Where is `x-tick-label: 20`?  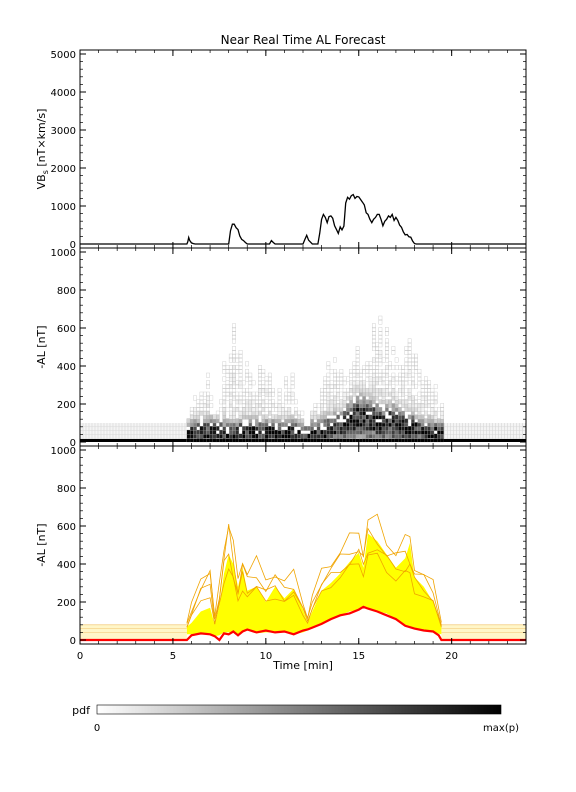
x-tick-label: 20 is located at coordinates (451, 656).